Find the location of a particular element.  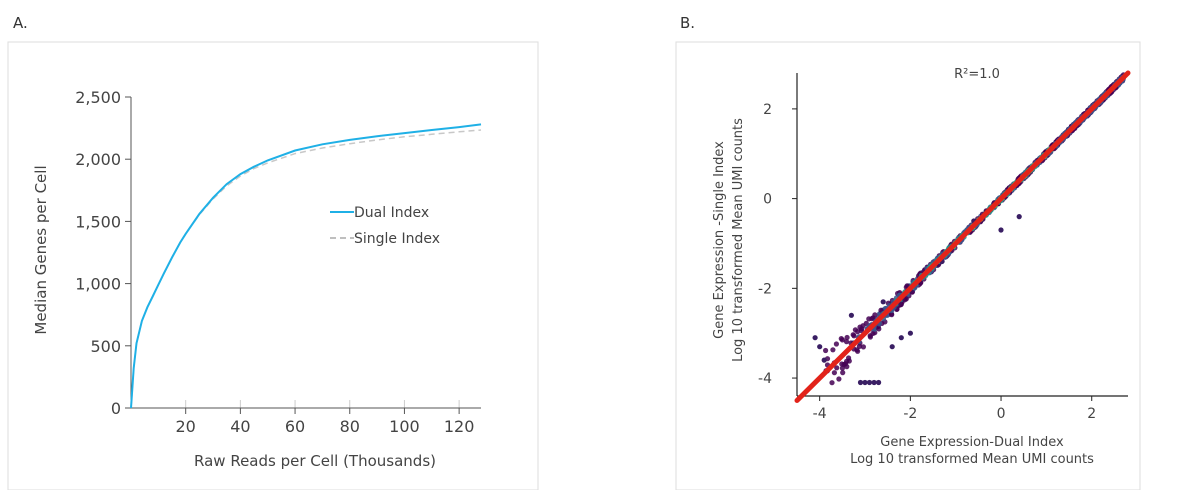

chart-a-x-axis-label: Raw Reads per Cell (Thousands) is located at coordinates (315, 461).